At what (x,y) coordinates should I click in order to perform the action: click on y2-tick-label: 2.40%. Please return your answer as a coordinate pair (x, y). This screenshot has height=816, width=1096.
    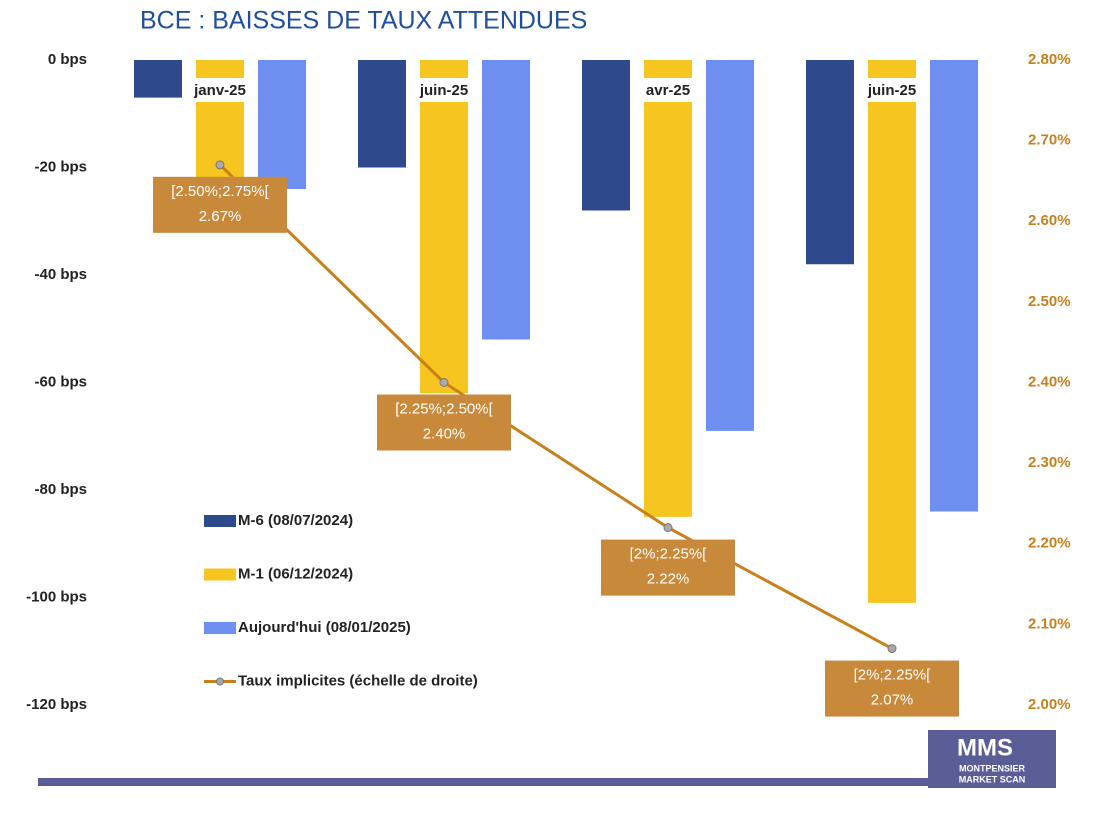
    Looking at the image, I should click on (1049, 381).